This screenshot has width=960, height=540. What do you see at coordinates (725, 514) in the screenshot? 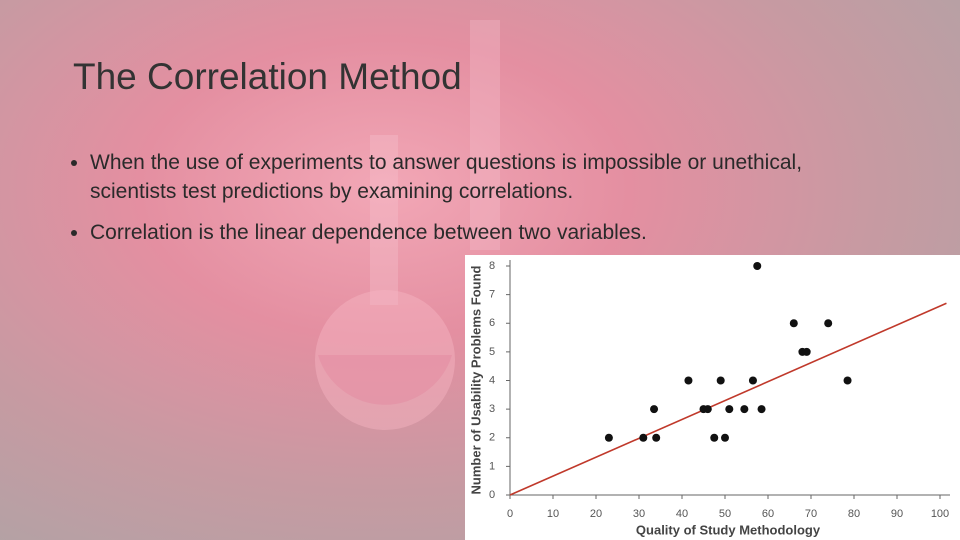
I see `x-tick-label: 50` at bounding box center [725, 514].